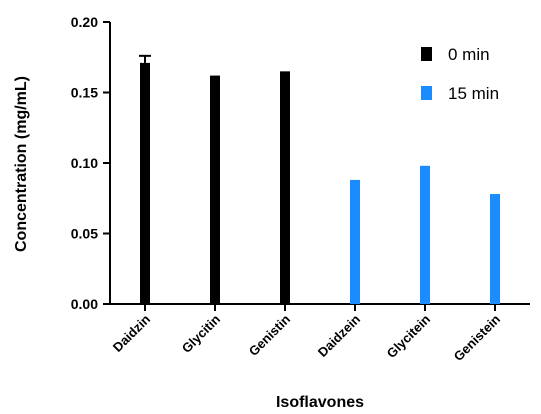 The image size is (541, 414). What do you see at coordinates (84, 93) in the screenshot?
I see `y-tick-label: 0.15` at bounding box center [84, 93].